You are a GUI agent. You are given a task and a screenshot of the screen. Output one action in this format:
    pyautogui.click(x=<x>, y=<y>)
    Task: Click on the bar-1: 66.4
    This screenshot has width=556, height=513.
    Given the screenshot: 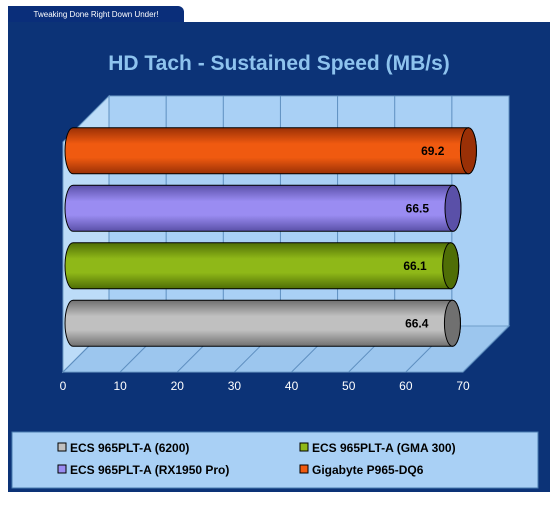 What is the action you would take?
    pyautogui.click(x=262, y=323)
    